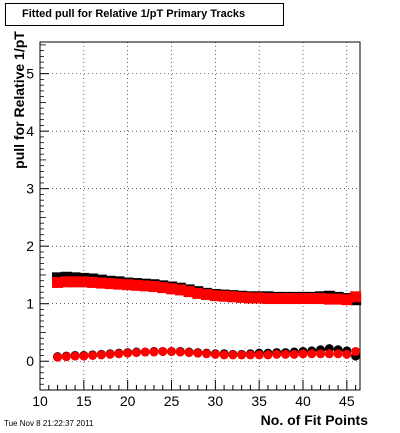 The height and width of the screenshot is (433, 400). What do you see at coordinates (49, 423) in the screenshot?
I see `timestamp-label: Tue Nov 8 21:22:37 2011` at bounding box center [49, 423].